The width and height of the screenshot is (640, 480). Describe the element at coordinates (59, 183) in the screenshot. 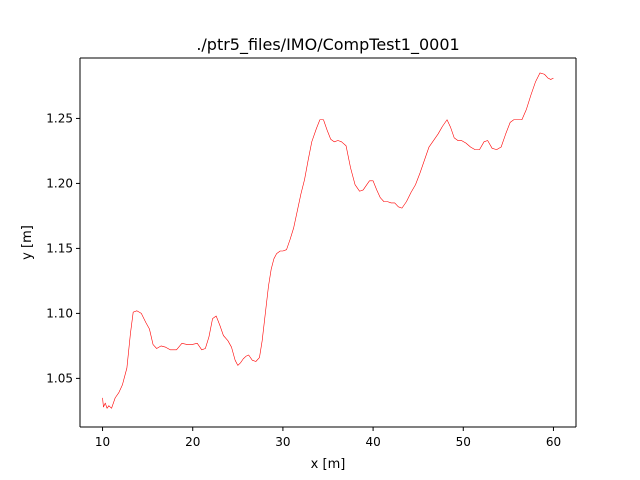

I see `y-tick-label: 1.20` at that location.